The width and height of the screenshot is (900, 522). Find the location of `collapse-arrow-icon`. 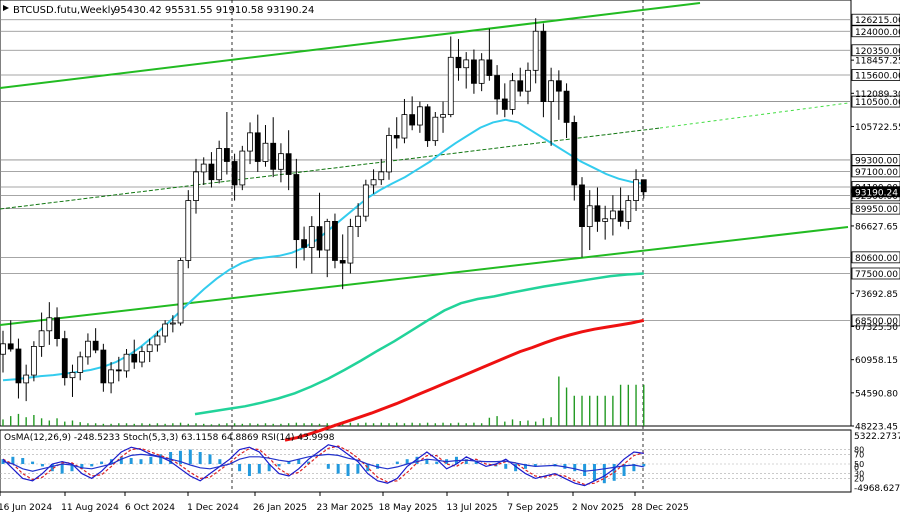

collapse-arrow-icon is located at coordinates (6, 8).